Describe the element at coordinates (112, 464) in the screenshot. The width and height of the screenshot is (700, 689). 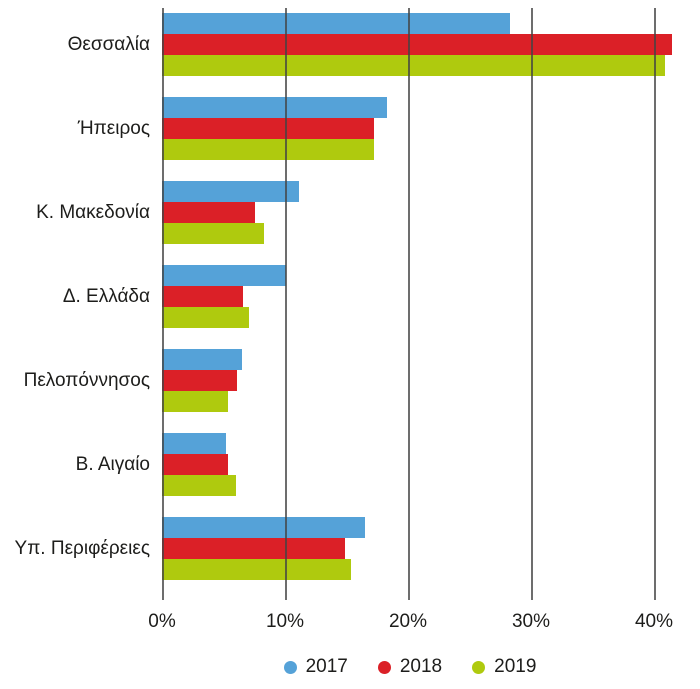
I see `category-label-6: Β. Αιγαίο` at that location.